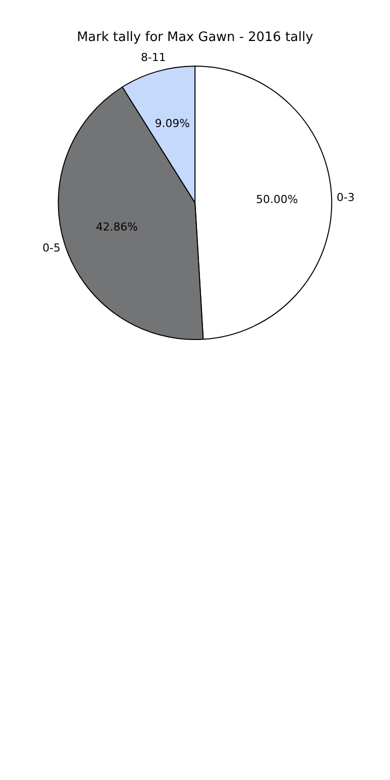 This screenshot has width=390, height=780. Describe the element at coordinates (117, 227) in the screenshot. I see `data-label: 42.86%` at that location.